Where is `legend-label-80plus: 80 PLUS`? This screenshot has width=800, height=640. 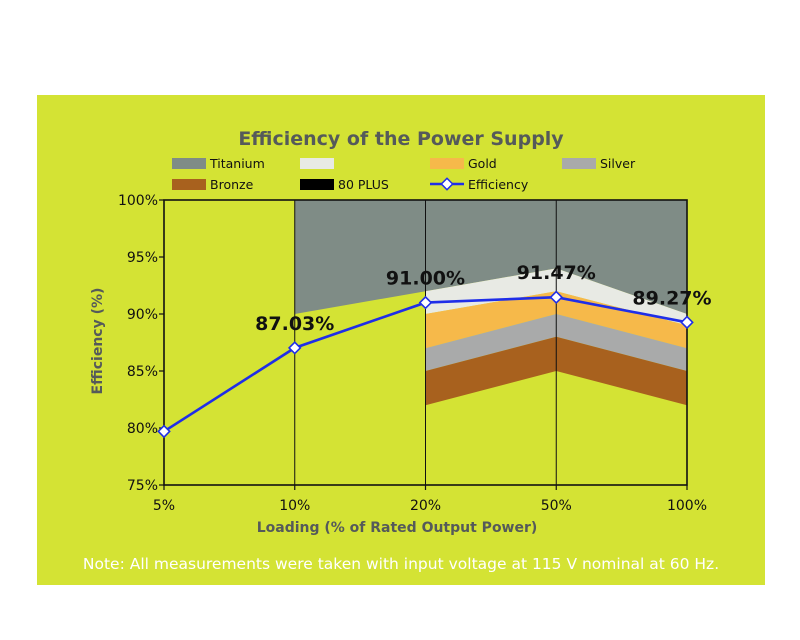 legend-label-80plus: 80 PLUS is located at coordinates (363, 184).